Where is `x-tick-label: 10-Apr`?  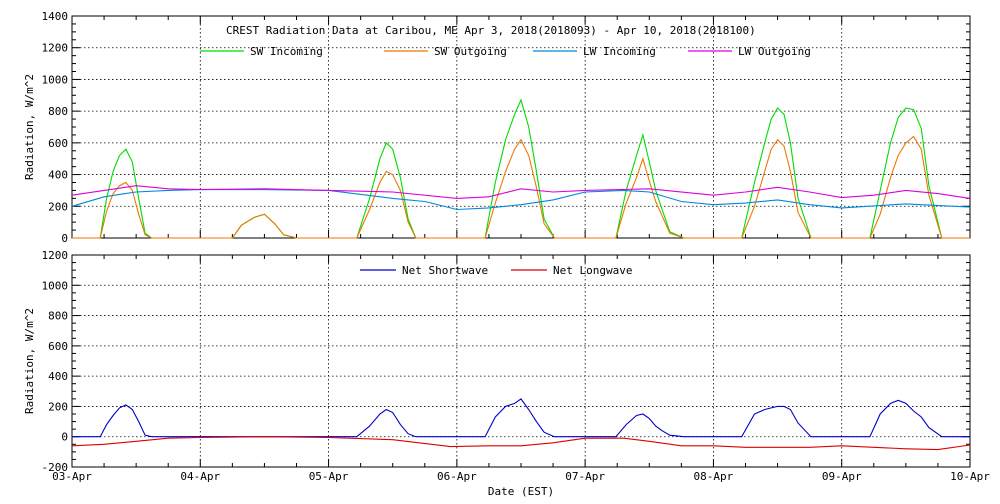
x-tick-label: 10-Apr is located at coordinates (970, 476).